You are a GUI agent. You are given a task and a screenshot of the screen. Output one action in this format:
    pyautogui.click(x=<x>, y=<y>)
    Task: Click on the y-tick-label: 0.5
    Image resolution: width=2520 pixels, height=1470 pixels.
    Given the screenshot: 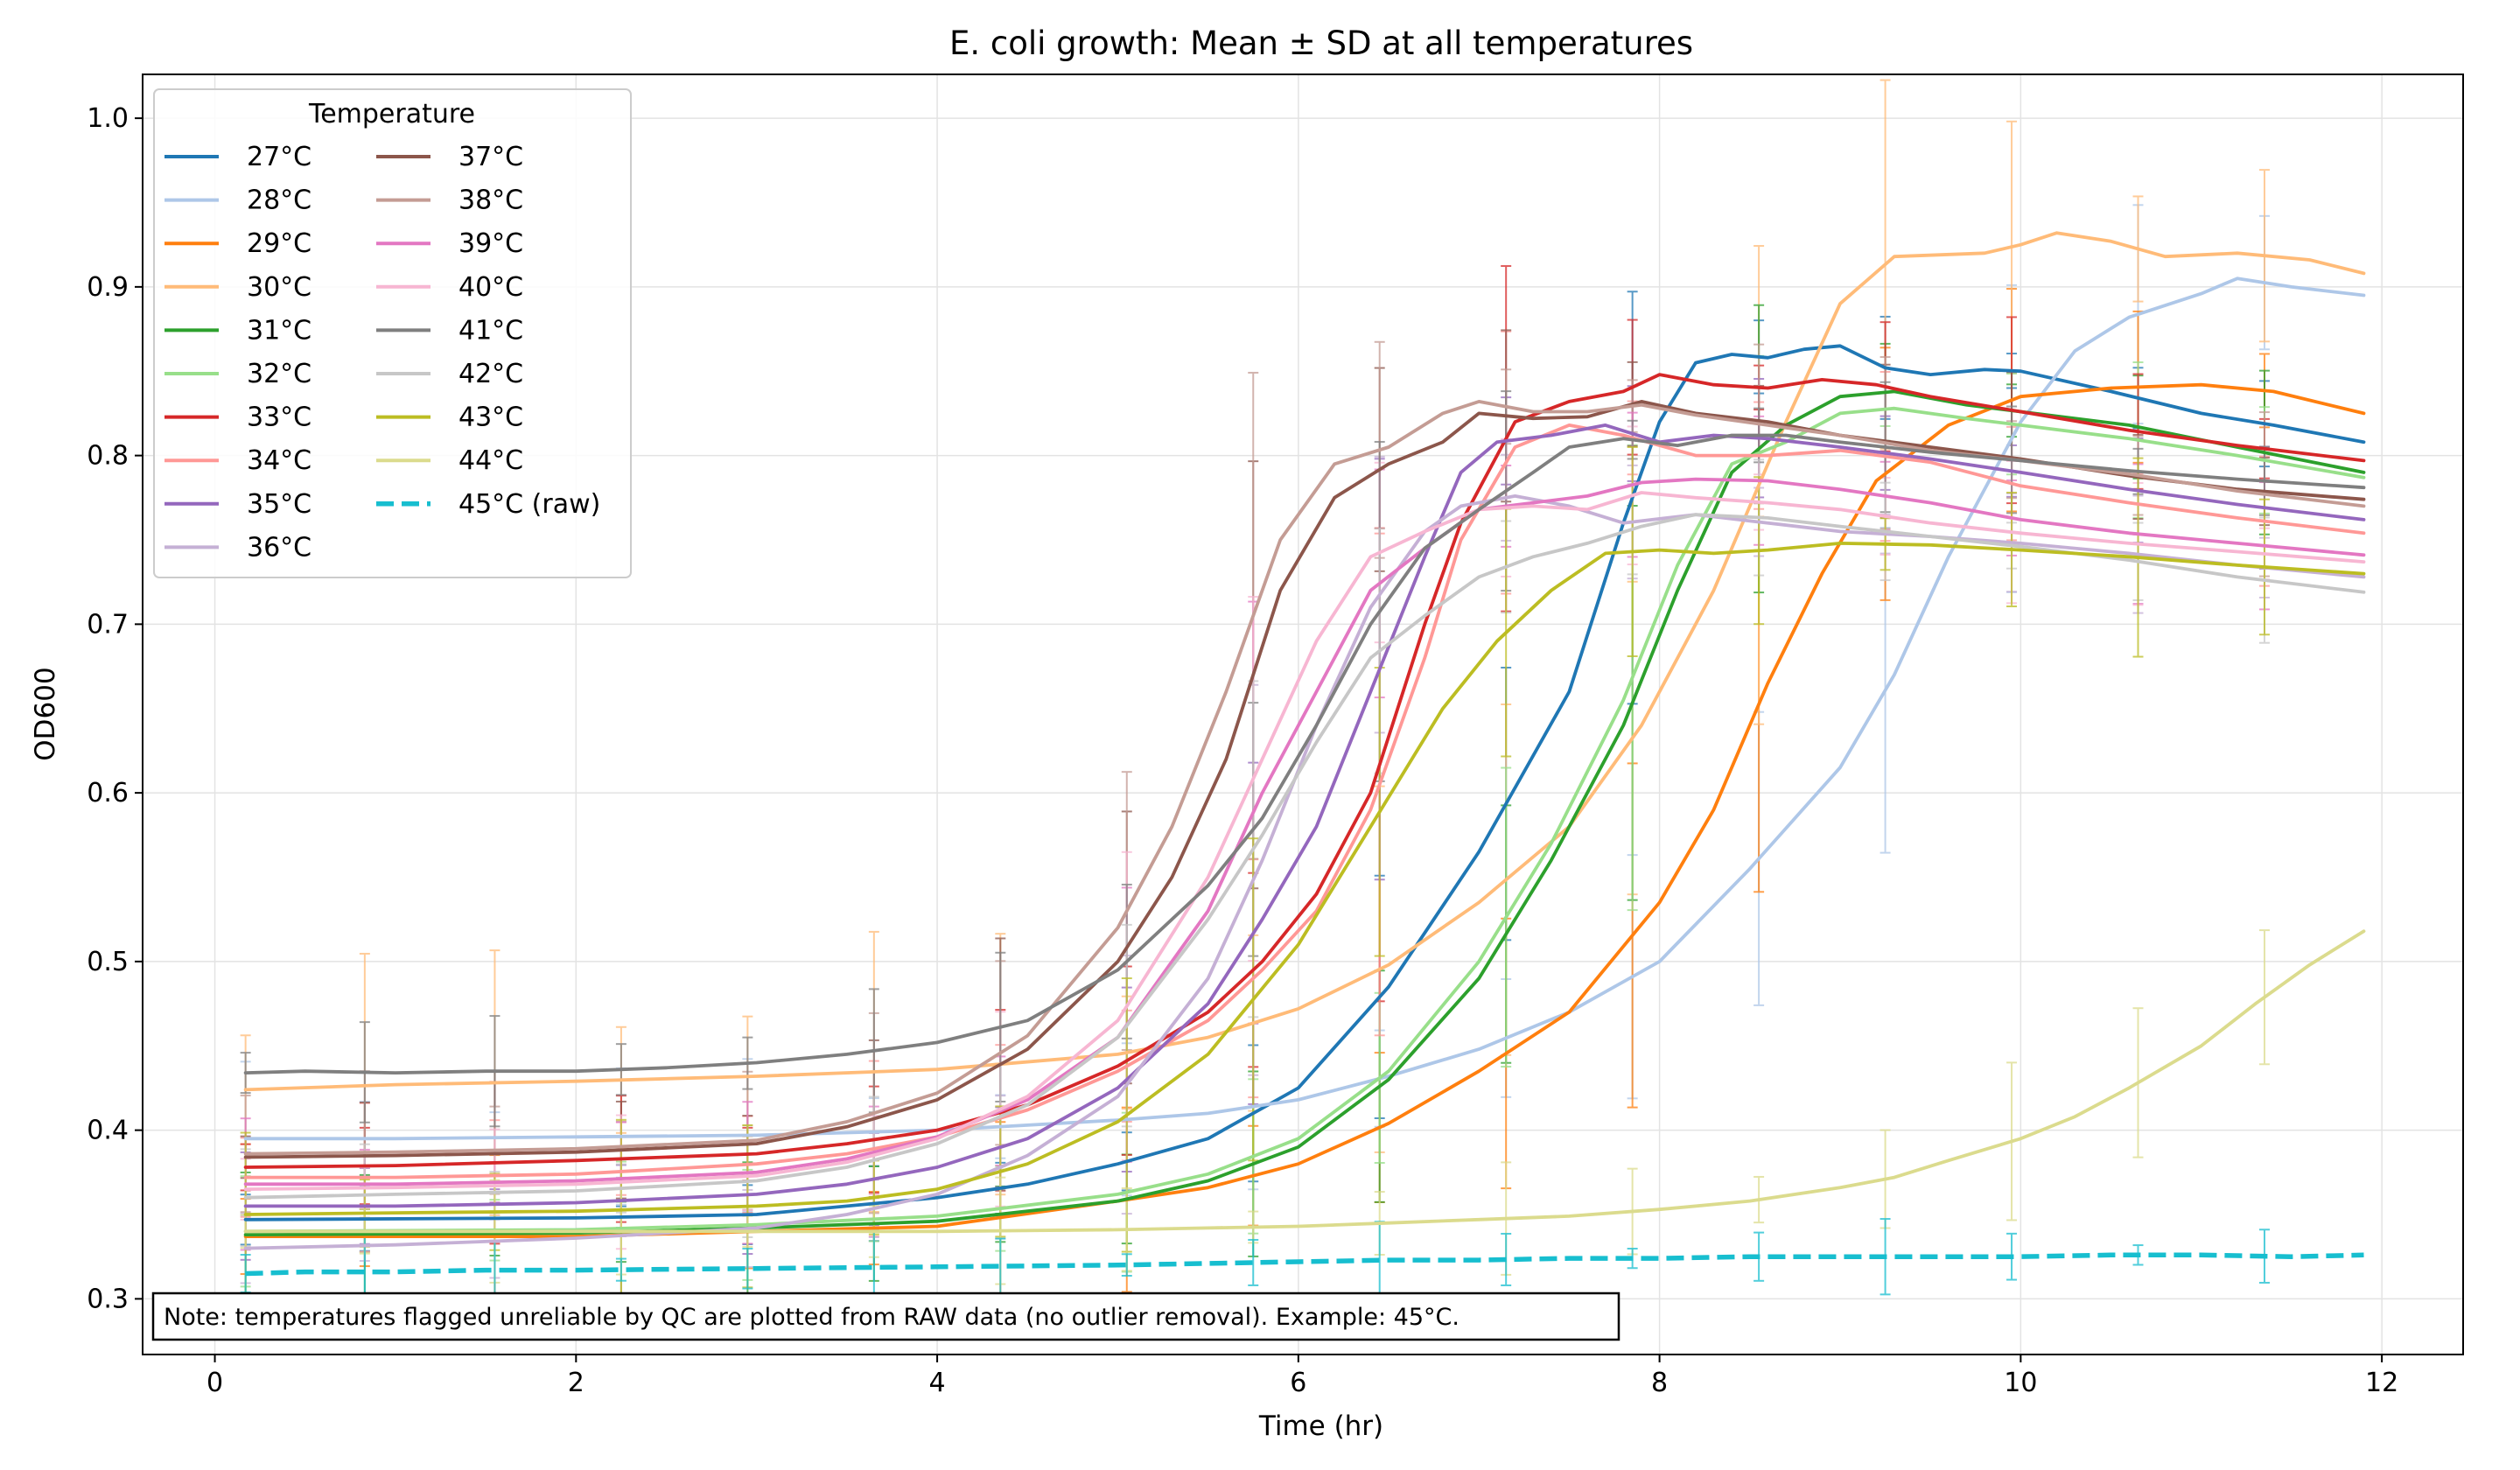 What is the action you would take?
    pyautogui.click(x=108, y=962)
    